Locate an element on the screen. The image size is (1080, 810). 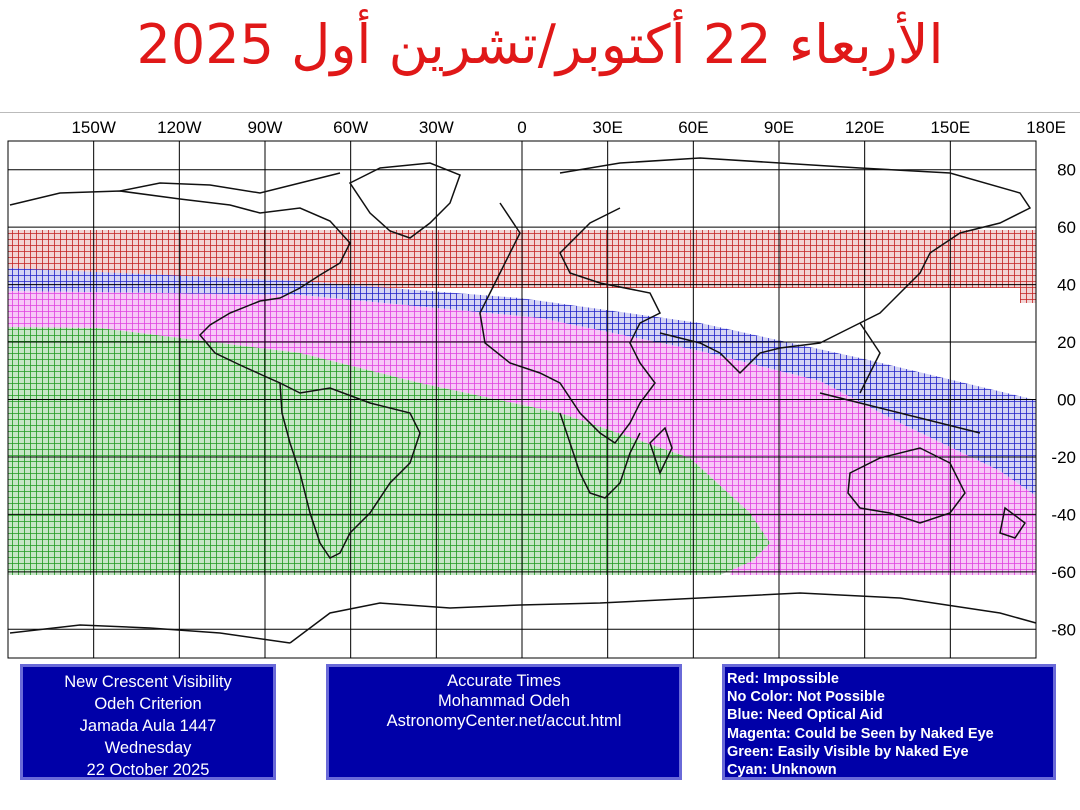
latitude-label: -80 is located at coordinates (1063, 629).